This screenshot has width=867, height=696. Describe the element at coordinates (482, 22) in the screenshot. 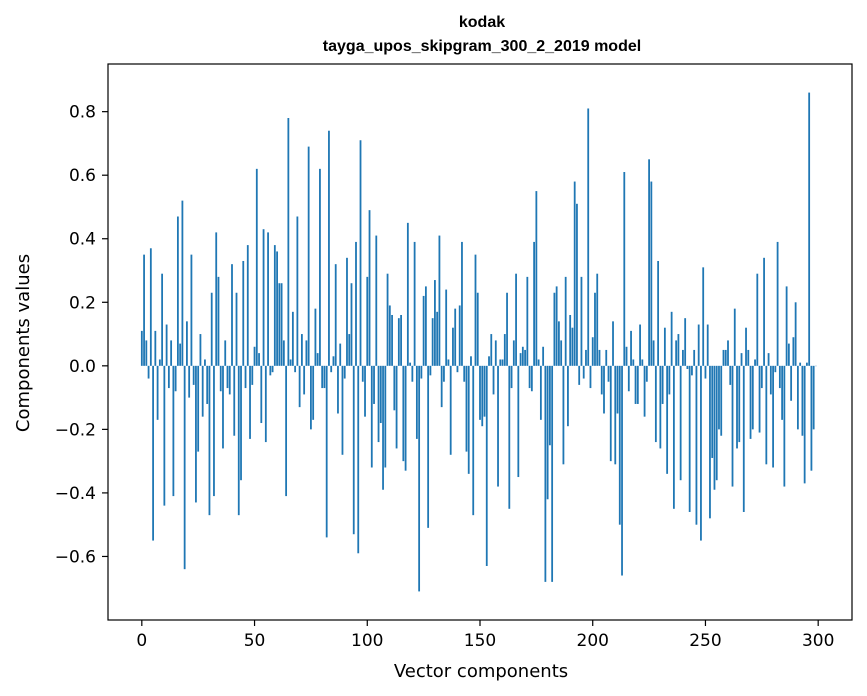

I see `chart-title: kodak` at that location.